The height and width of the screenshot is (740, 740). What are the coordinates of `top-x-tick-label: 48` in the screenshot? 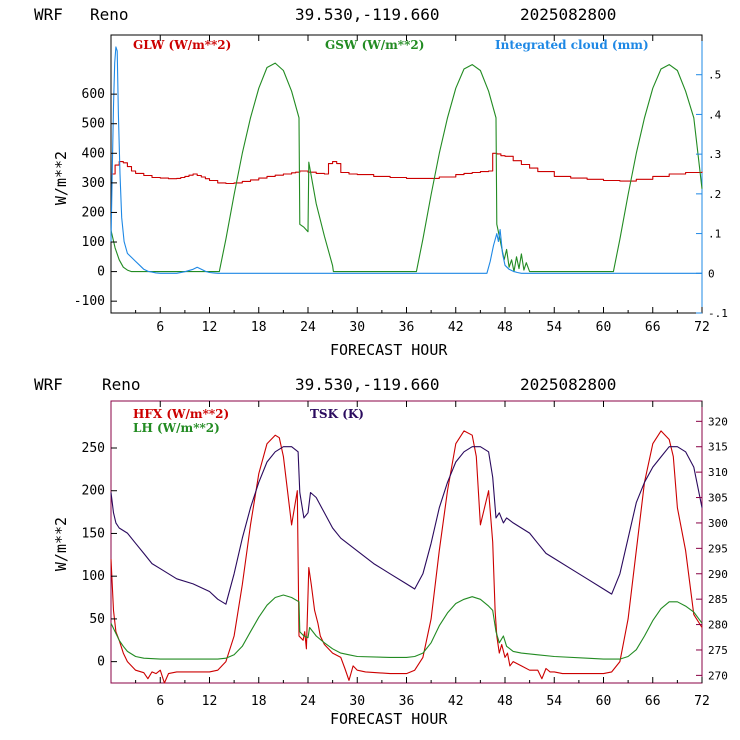 It's located at (505, 327).